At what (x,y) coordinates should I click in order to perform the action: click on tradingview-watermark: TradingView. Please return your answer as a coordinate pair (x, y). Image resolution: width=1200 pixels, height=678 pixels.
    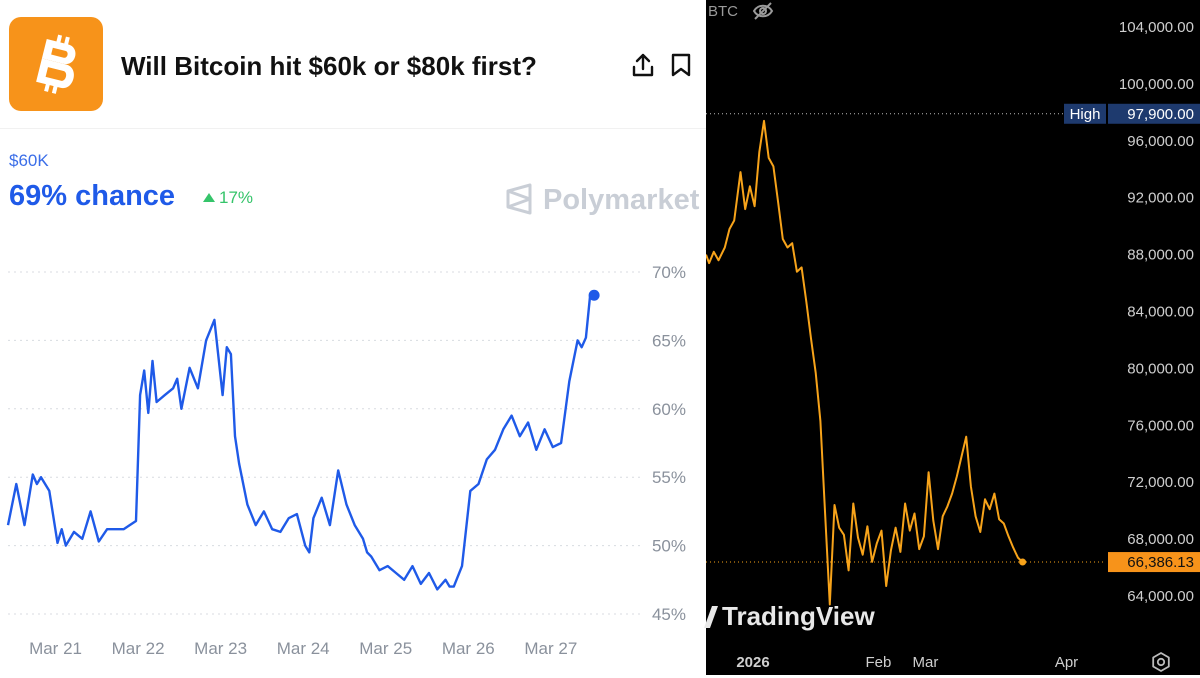
    Looking at the image, I should click on (789, 616).